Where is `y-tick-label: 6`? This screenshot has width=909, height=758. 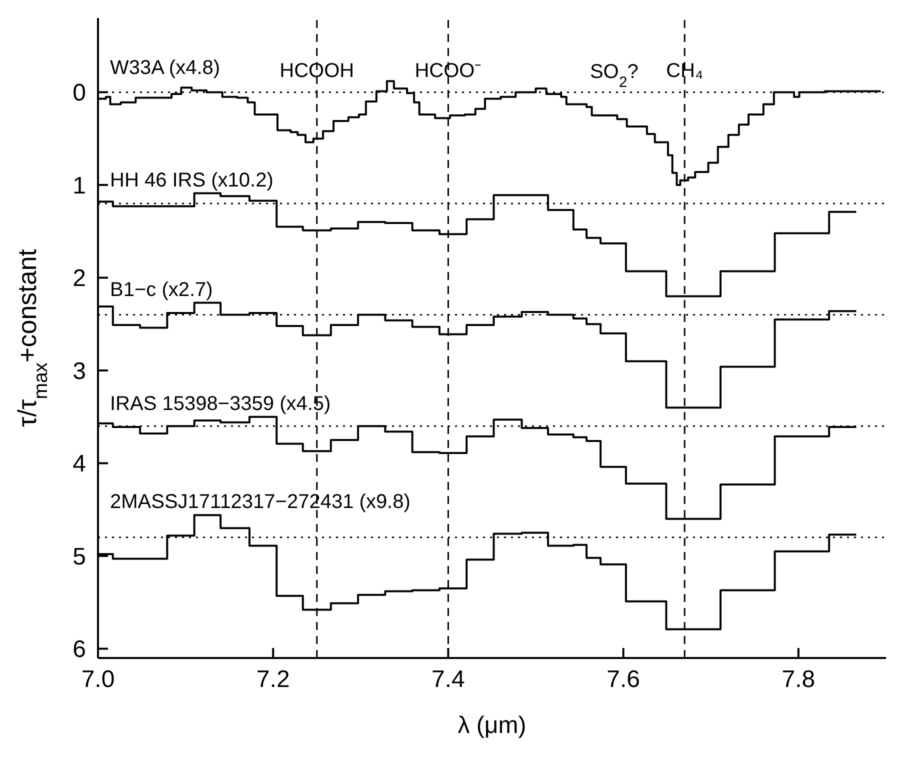 y-tick-label: 6 is located at coordinates (79, 650).